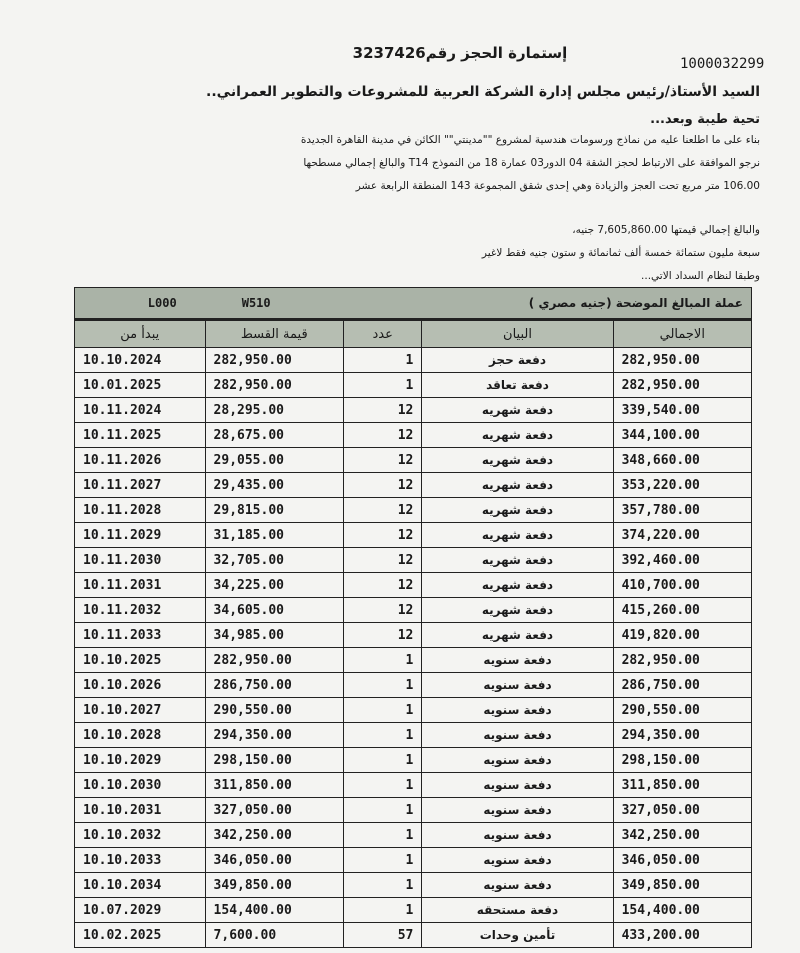 Image resolution: width=800 pixels, height=953 pixels. I want to click on header-start-date: يبدأ من, so click(140, 333).